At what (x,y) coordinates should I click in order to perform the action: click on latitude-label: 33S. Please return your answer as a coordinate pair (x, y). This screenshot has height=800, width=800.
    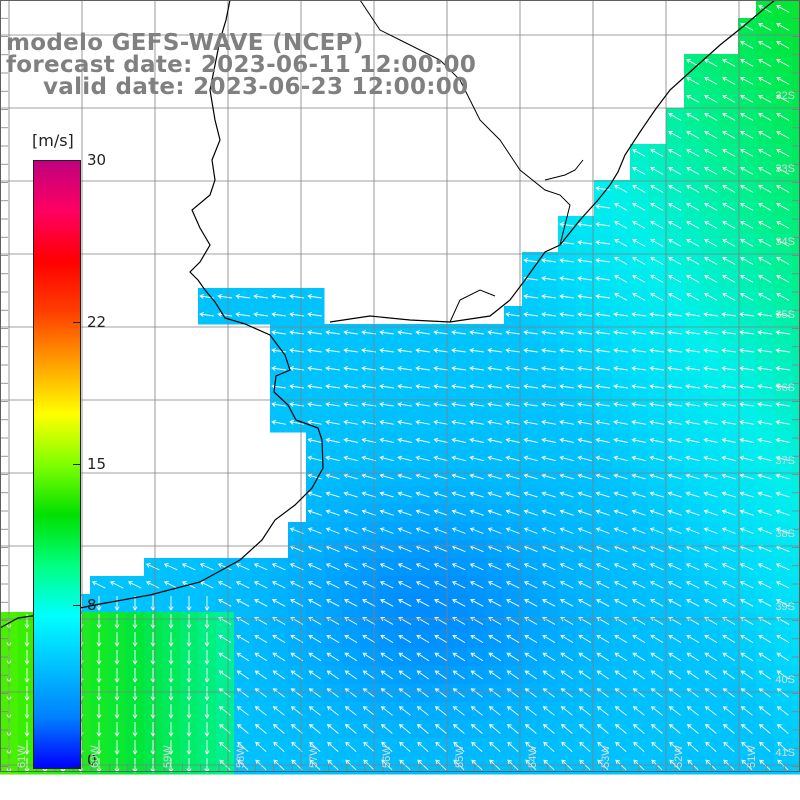
    Looking at the image, I should click on (785, 169).